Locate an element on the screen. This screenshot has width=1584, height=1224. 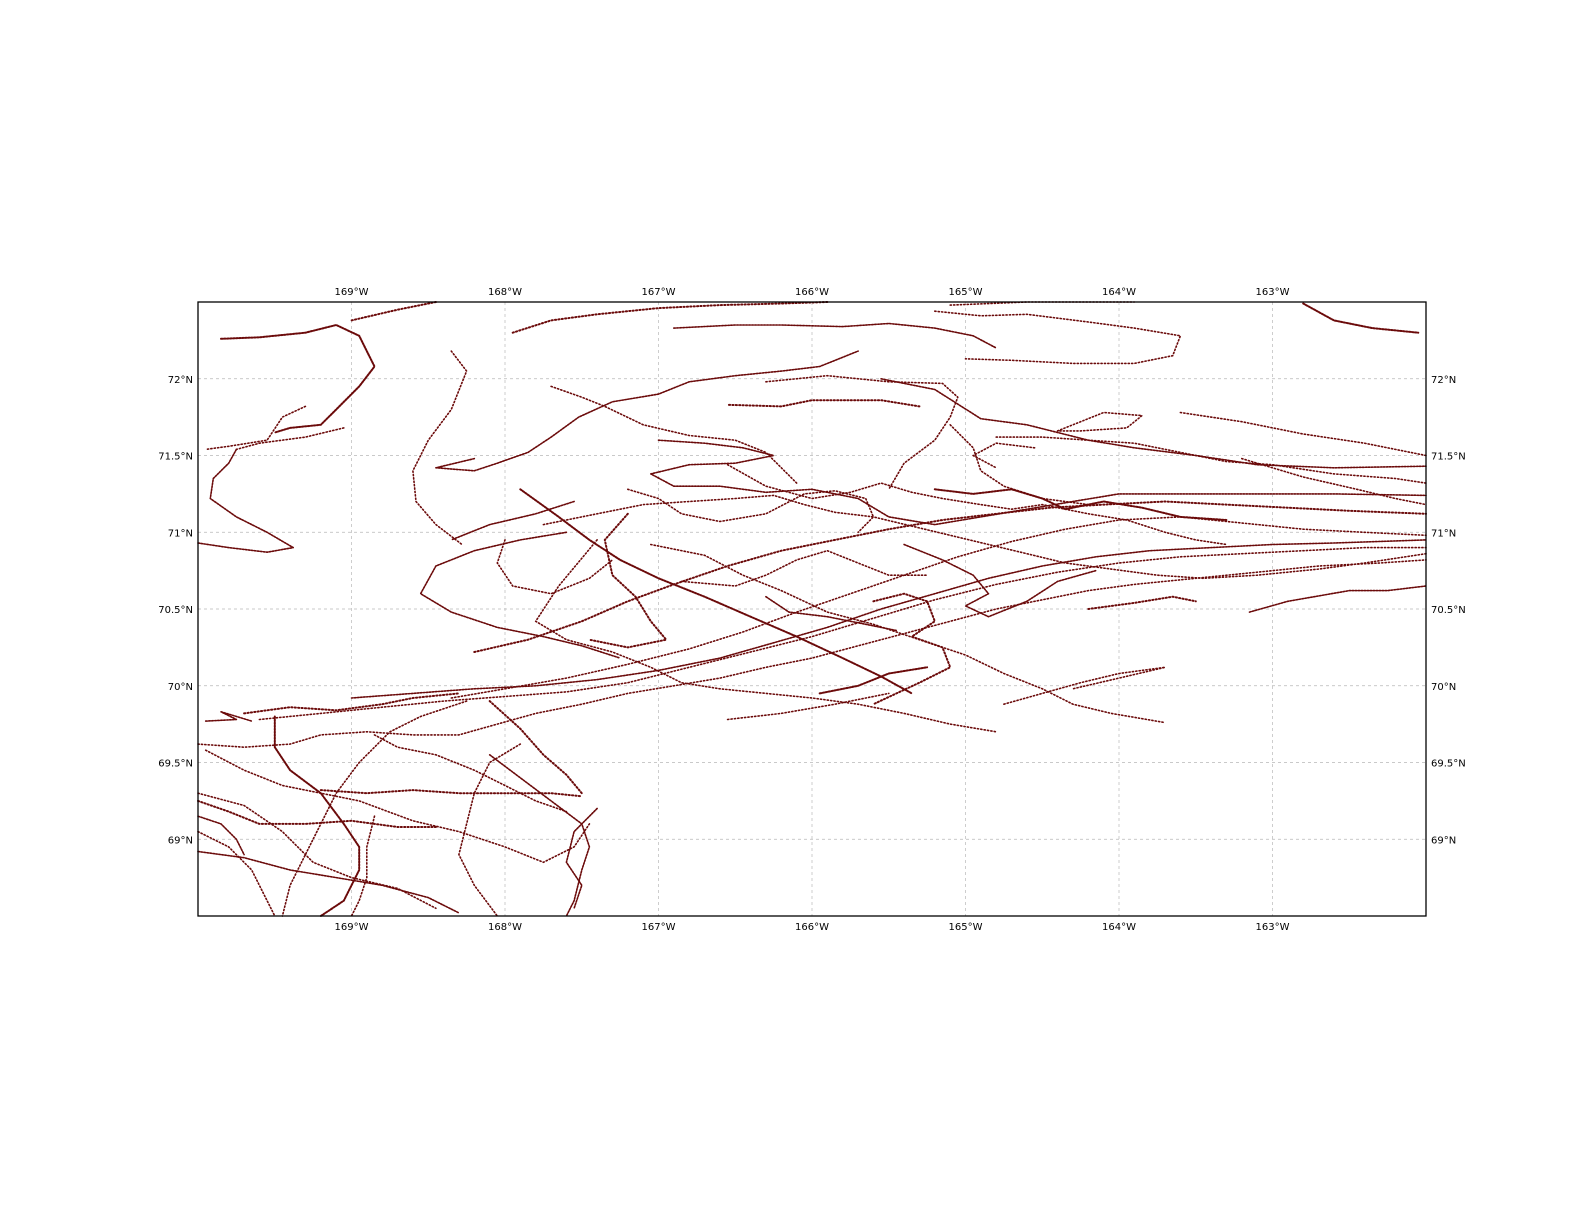
longitude-labels-top: 169°W 168°W 167°W 166°W 165°W 164°W 163°W is located at coordinates (812, 292).